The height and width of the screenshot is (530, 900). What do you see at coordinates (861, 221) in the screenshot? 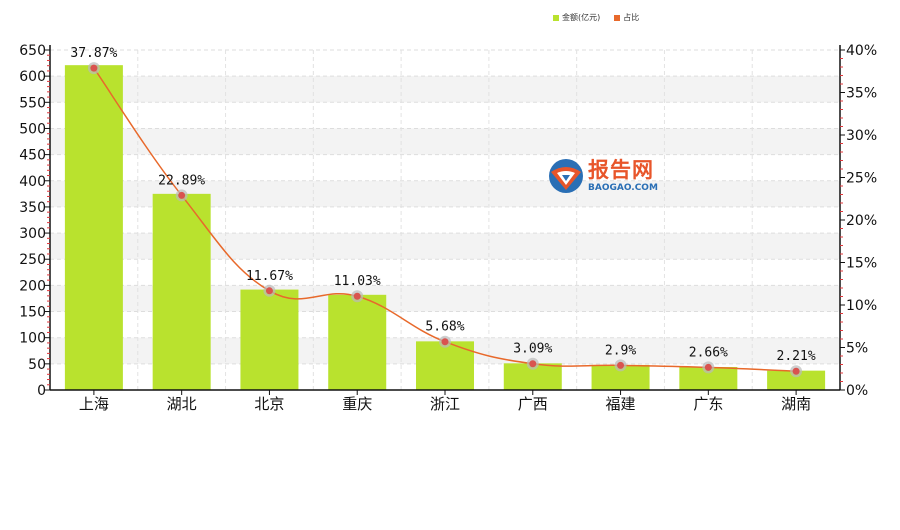
I see `y-right-tick-label: 20%` at bounding box center [861, 221].